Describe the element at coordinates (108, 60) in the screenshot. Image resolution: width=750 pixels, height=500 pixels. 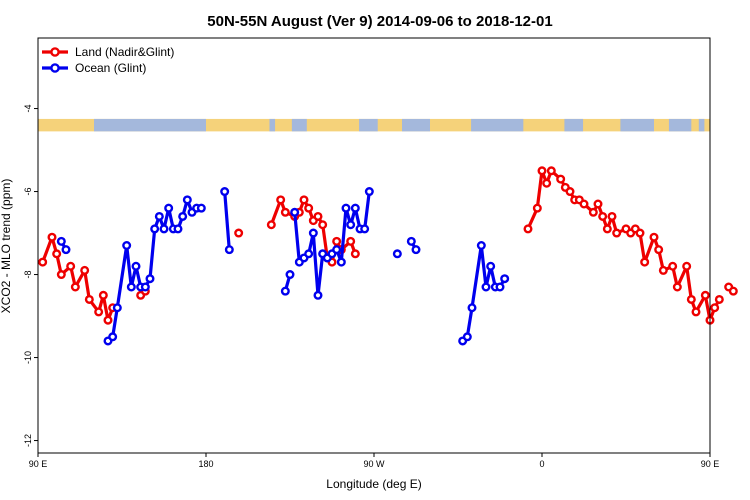
I see `legend: Land (Nadir&Glint) Ocean (Glint)` at that location.